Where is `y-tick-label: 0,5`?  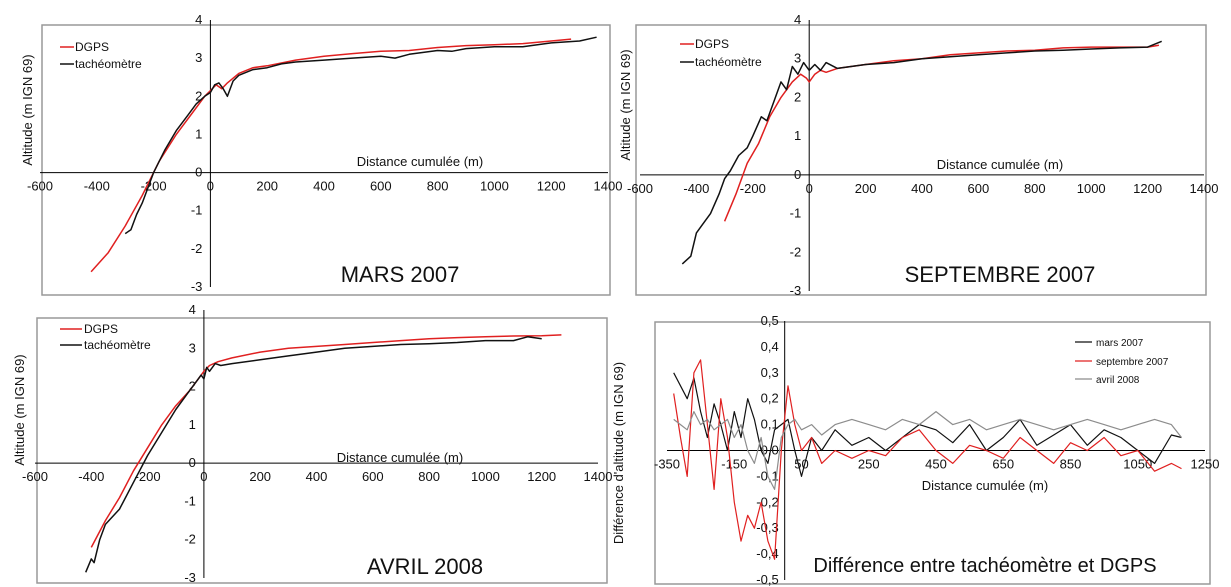
y-tick-label: 0,5 is located at coordinates (770, 320).